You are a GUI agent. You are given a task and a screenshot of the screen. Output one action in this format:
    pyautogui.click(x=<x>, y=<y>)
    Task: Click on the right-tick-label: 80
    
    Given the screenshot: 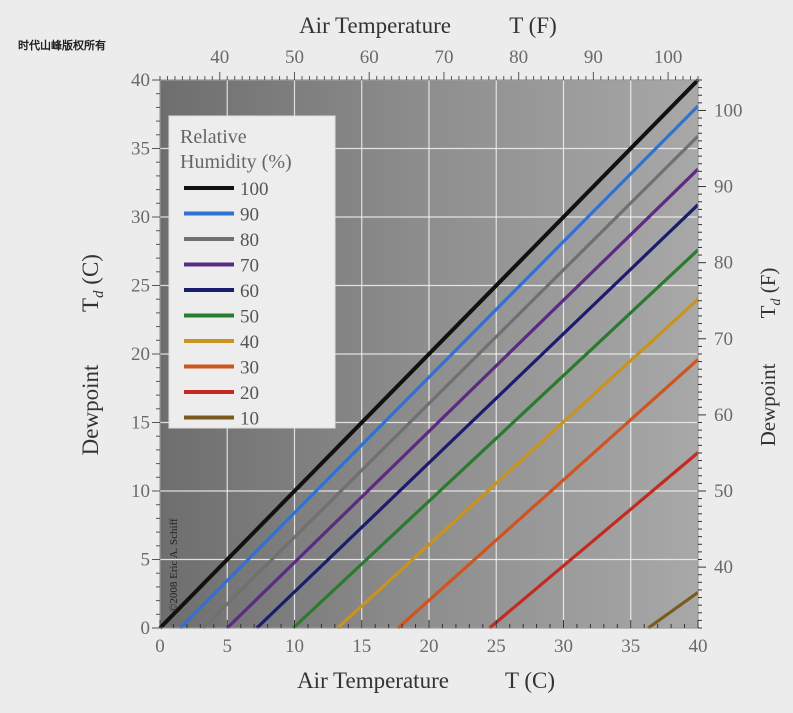 What is the action you would take?
    pyautogui.click(x=723, y=263)
    